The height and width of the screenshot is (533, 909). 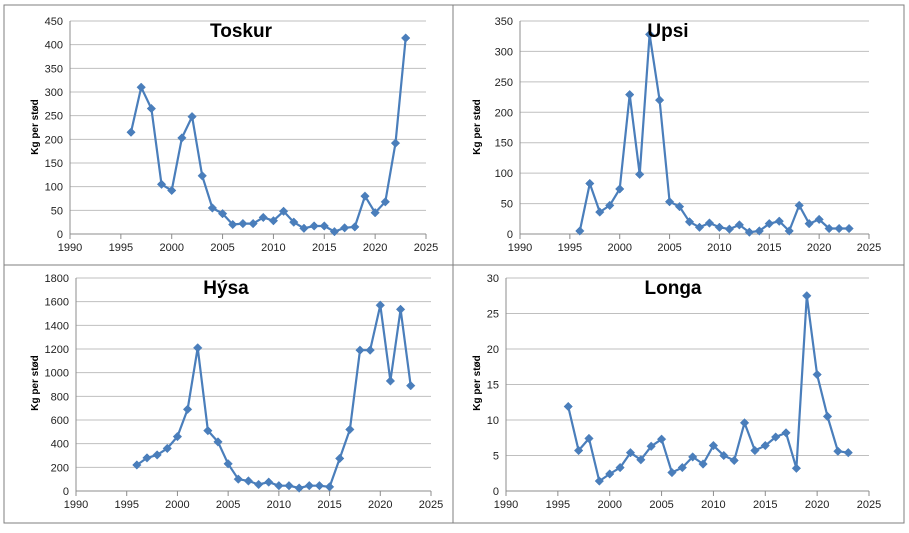 What do you see at coordinates (493, 421) in the screenshot?
I see `y-tick-label: 10` at bounding box center [493, 421].